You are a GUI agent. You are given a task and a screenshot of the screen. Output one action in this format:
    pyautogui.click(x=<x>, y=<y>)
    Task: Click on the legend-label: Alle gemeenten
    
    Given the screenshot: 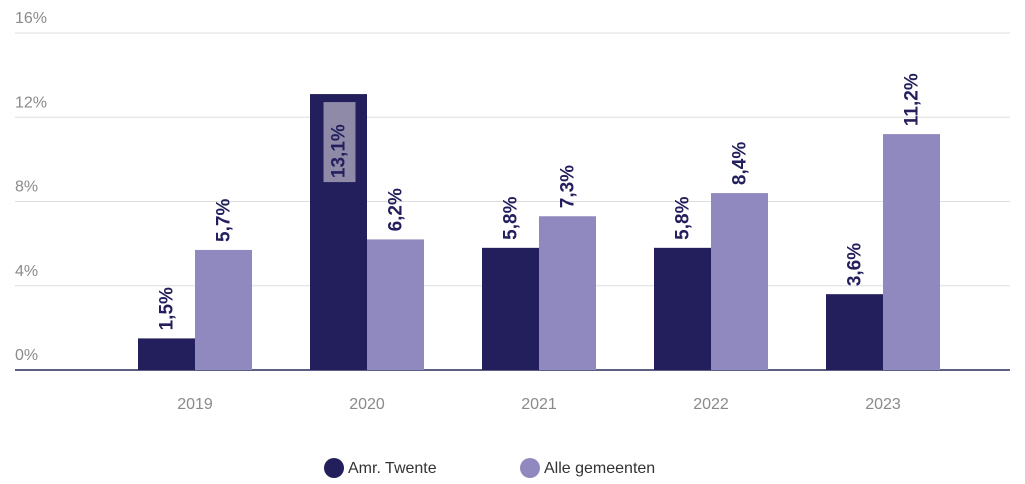 What is the action you would take?
    pyautogui.click(x=599, y=468)
    